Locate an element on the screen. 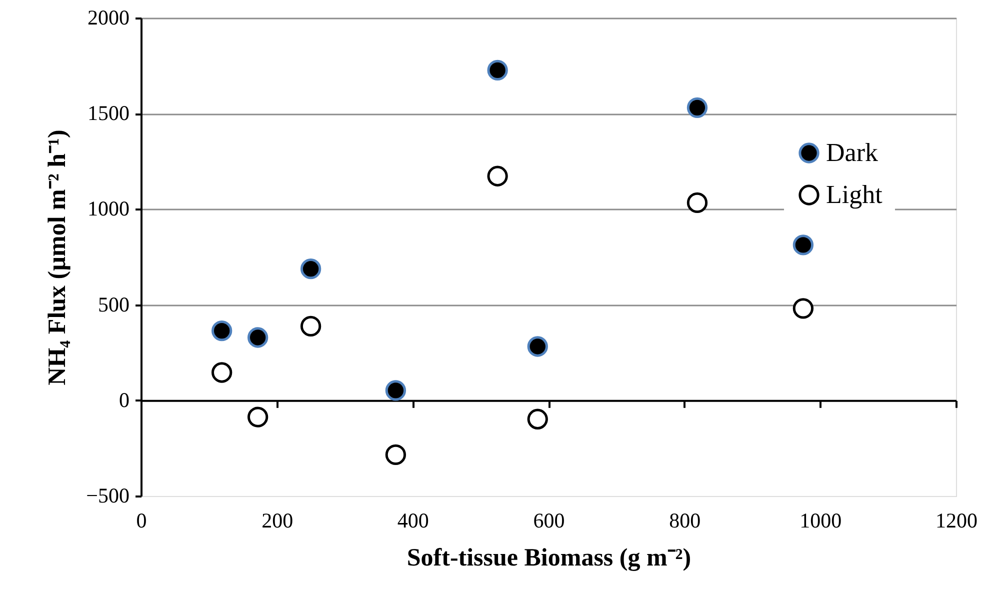 The height and width of the screenshot is (611, 998). x-tick-label: 0 is located at coordinates (141, 520).